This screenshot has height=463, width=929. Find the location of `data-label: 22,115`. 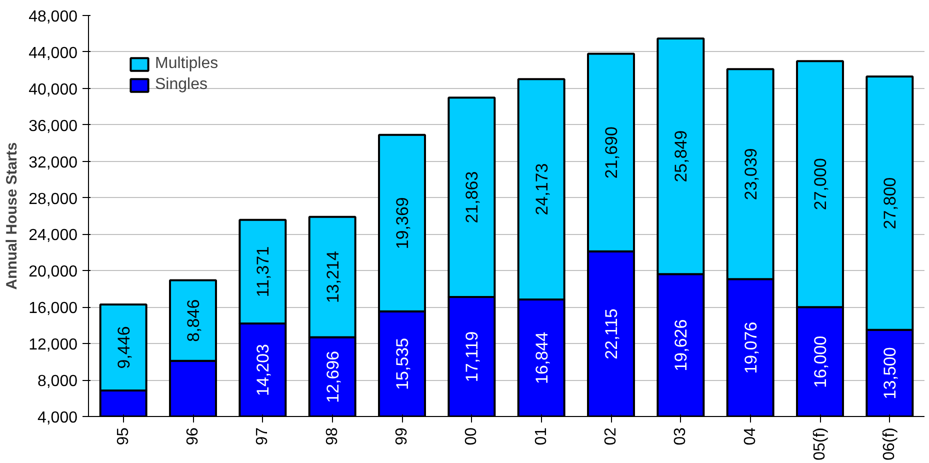

data-label: 22,115 is located at coordinates (611, 334).